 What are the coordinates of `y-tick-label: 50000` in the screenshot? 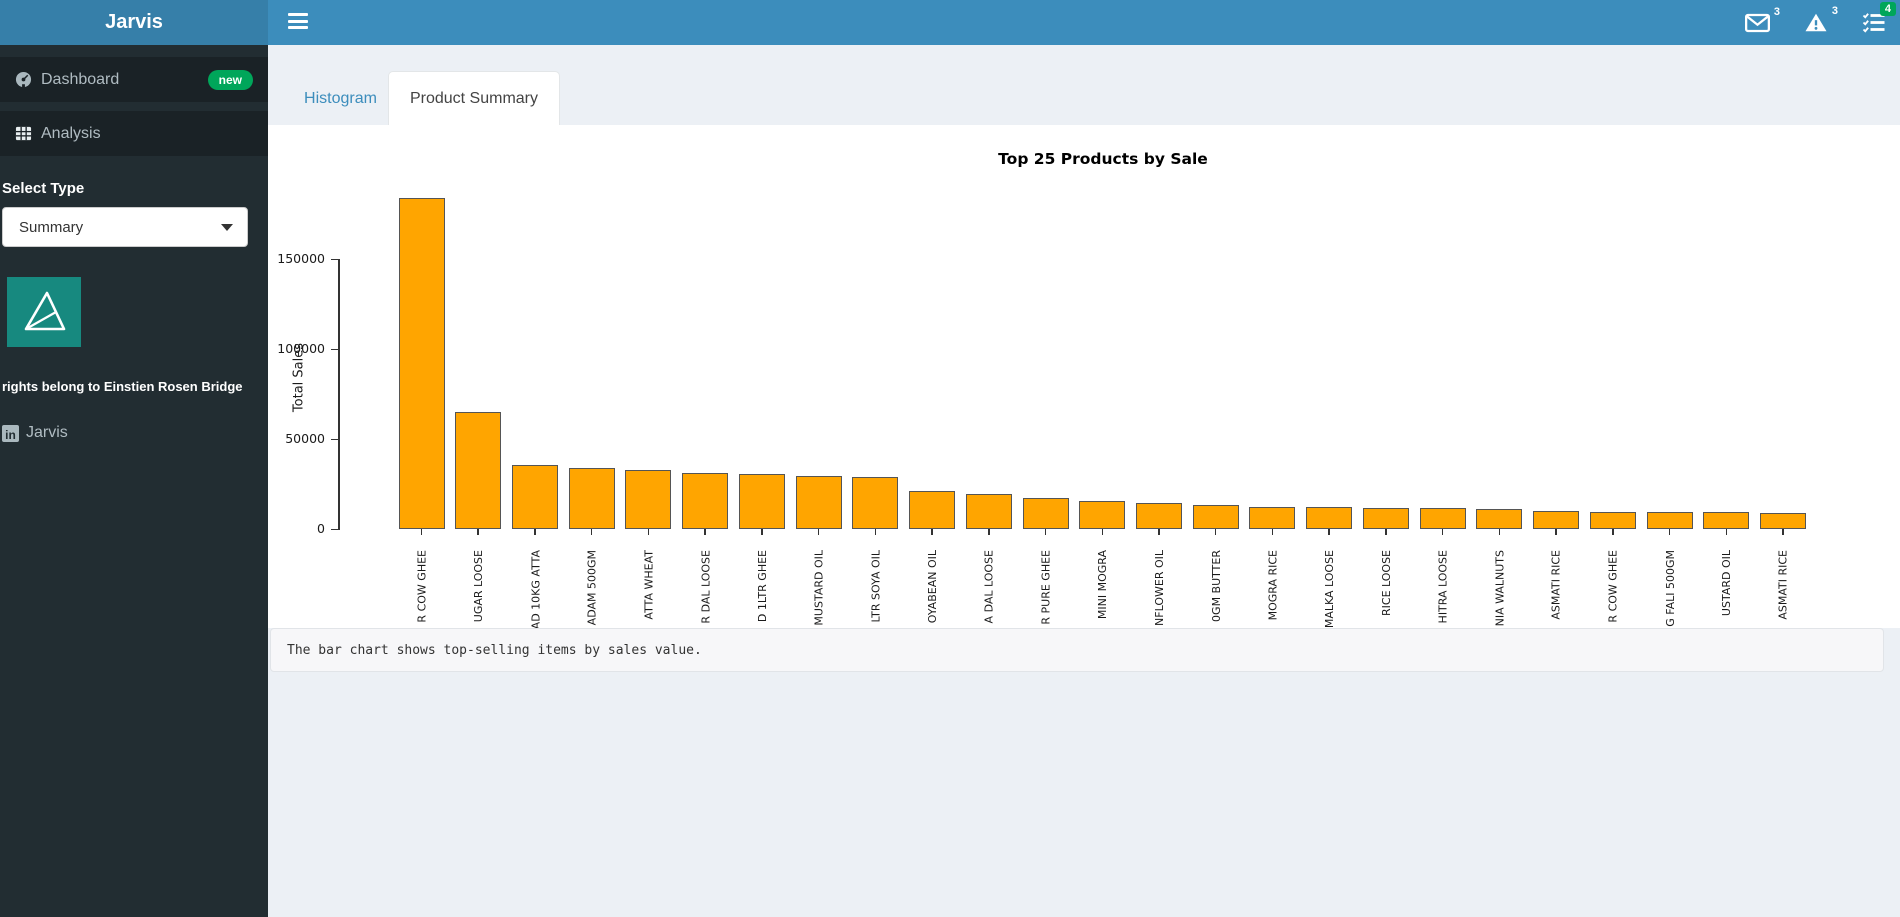 It's located at (305, 438).